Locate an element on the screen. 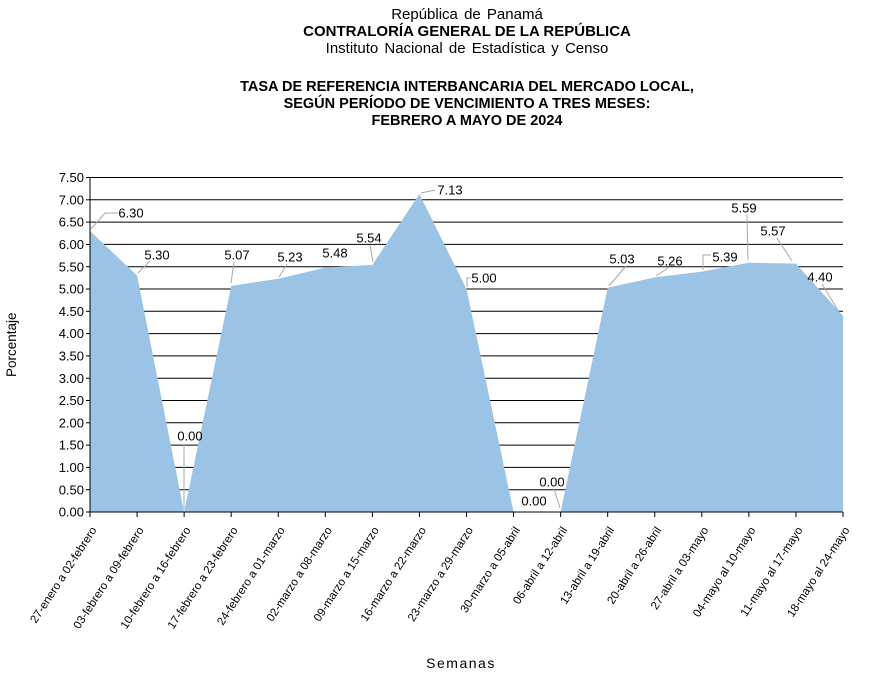  y-tick-label: 1.00 is located at coordinates (71, 467).